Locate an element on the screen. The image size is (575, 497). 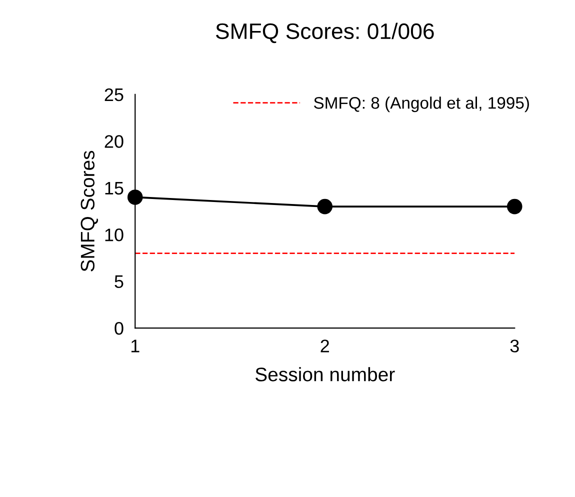
y-tick-label: 5 is located at coordinates (119, 281).